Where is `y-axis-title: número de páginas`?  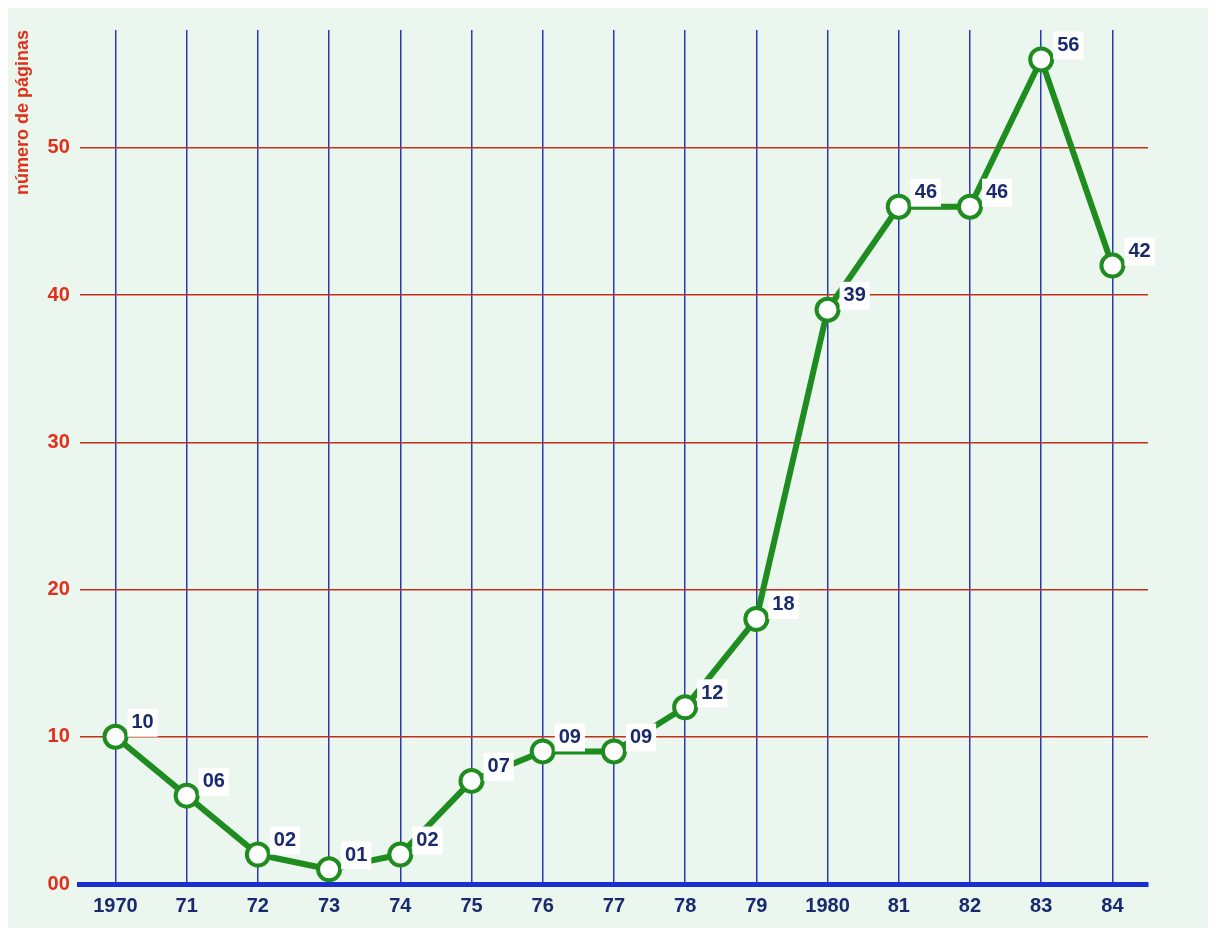 y-axis-title: número de páginas is located at coordinates (21, 113).